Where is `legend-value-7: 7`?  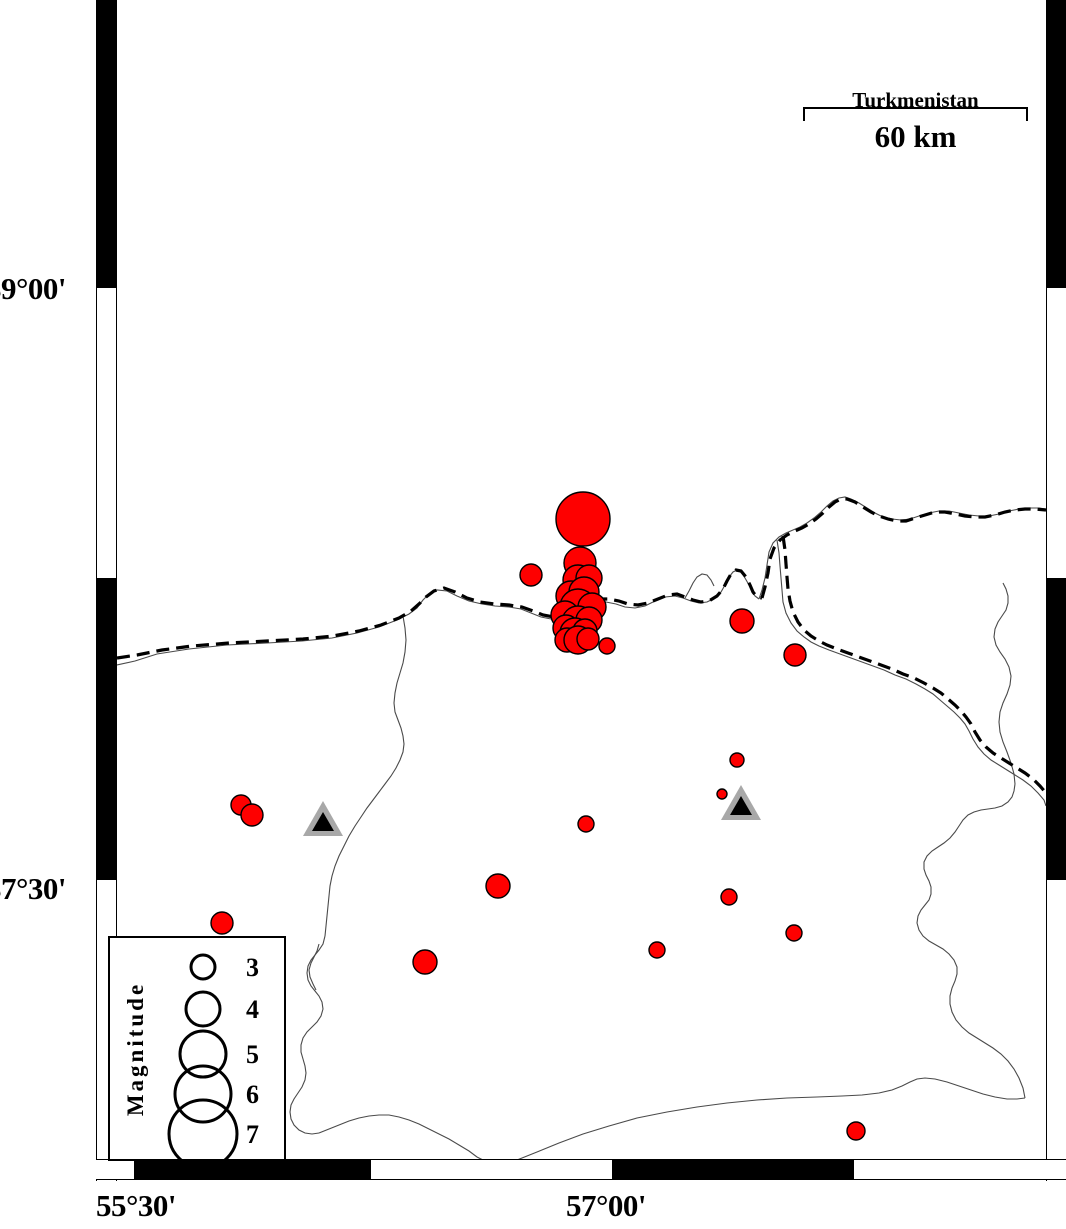
legend-value-7: 7 is located at coordinates (252, 1134).